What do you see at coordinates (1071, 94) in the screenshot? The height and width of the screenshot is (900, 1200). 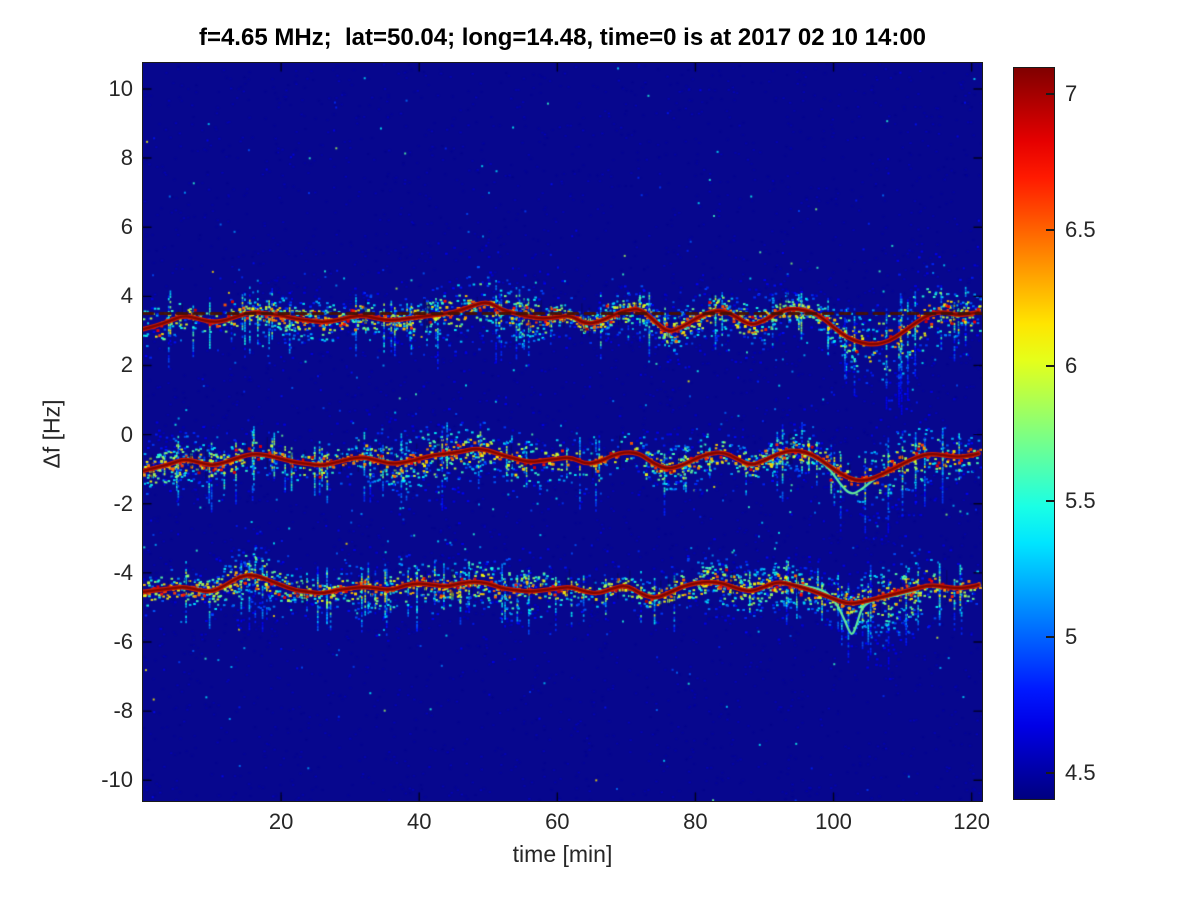 I see `colorbar-tick-label: 7` at bounding box center [1071, 94].